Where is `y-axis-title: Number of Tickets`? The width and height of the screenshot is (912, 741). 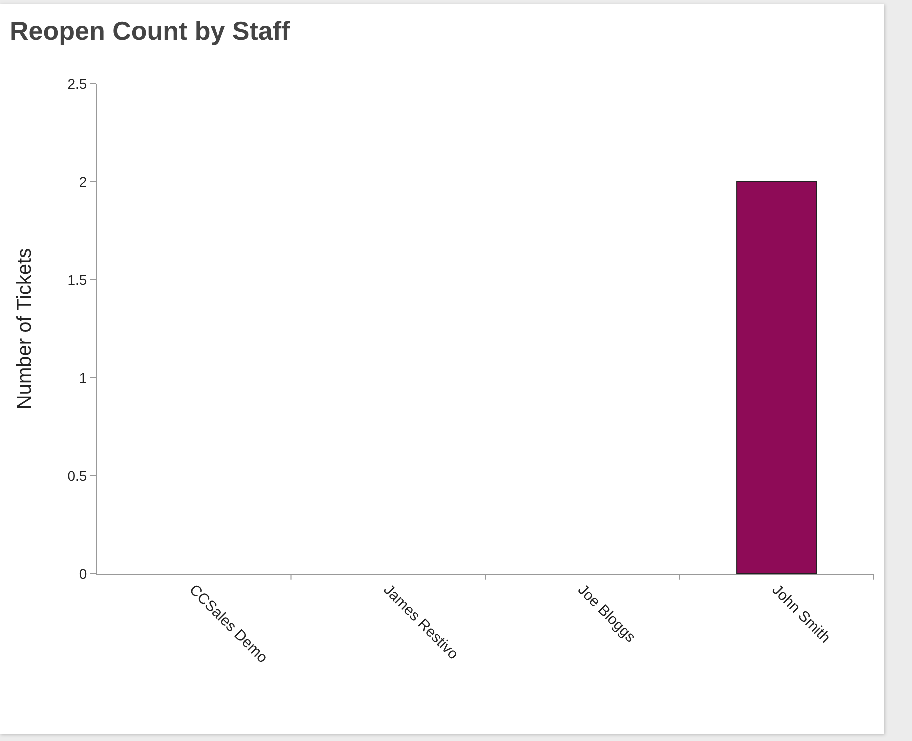
y-axis-title: Number of Tickets is located at coordinates (25, 329).